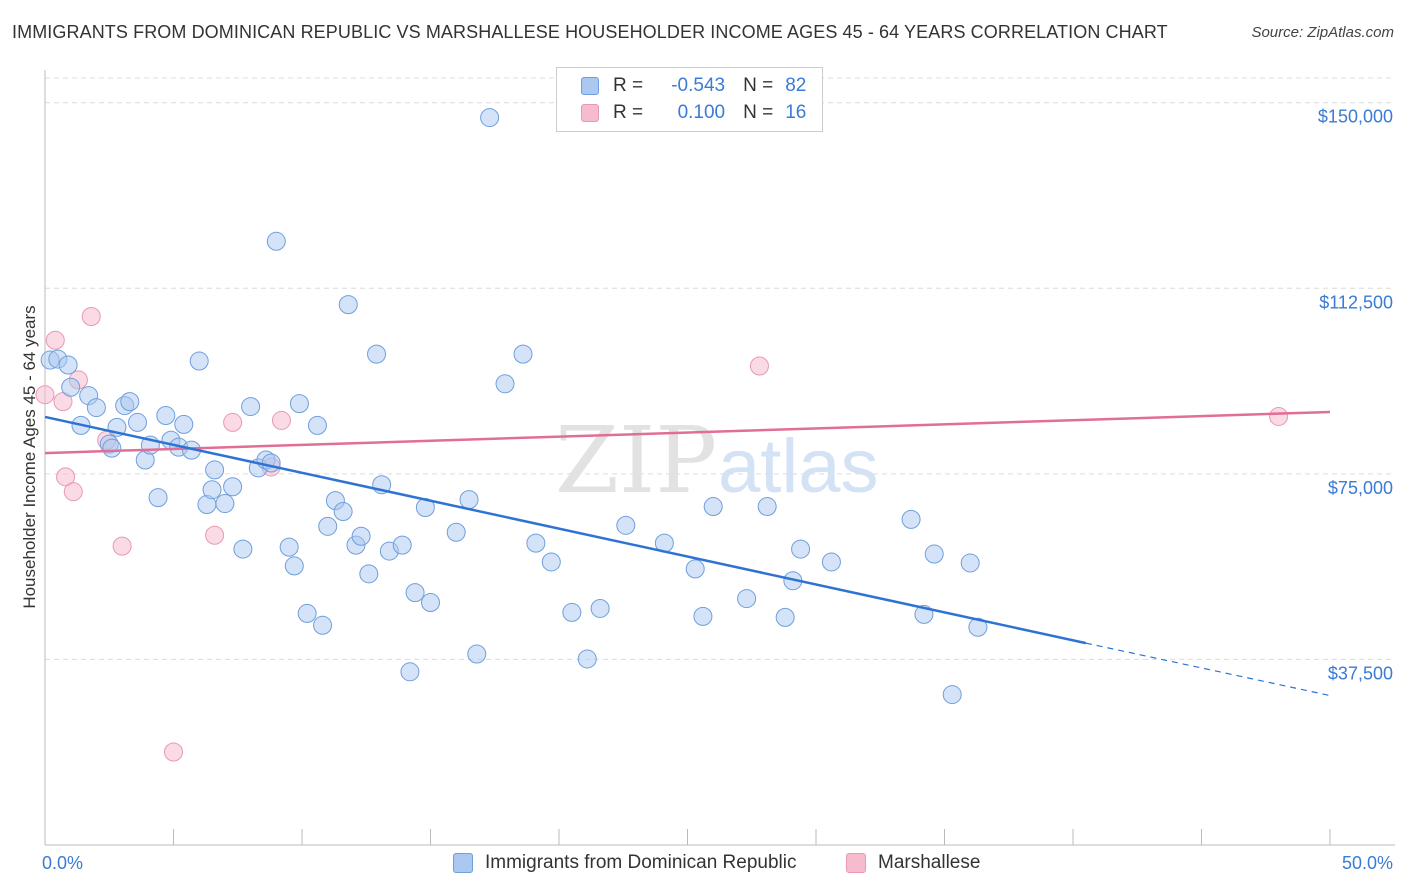 This screenshot has height=892, width=1406. I want to click on watermark: ZIP atlas, so click(717, 460).